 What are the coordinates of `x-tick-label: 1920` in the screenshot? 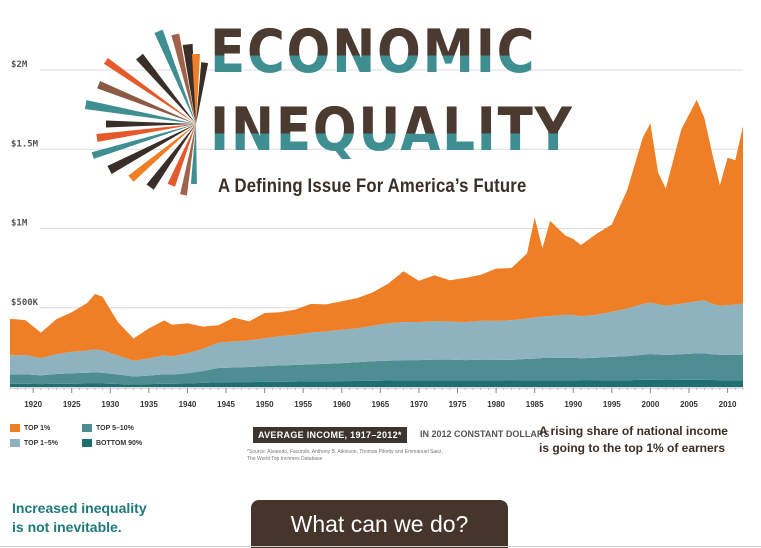 It's located at (33, 404).